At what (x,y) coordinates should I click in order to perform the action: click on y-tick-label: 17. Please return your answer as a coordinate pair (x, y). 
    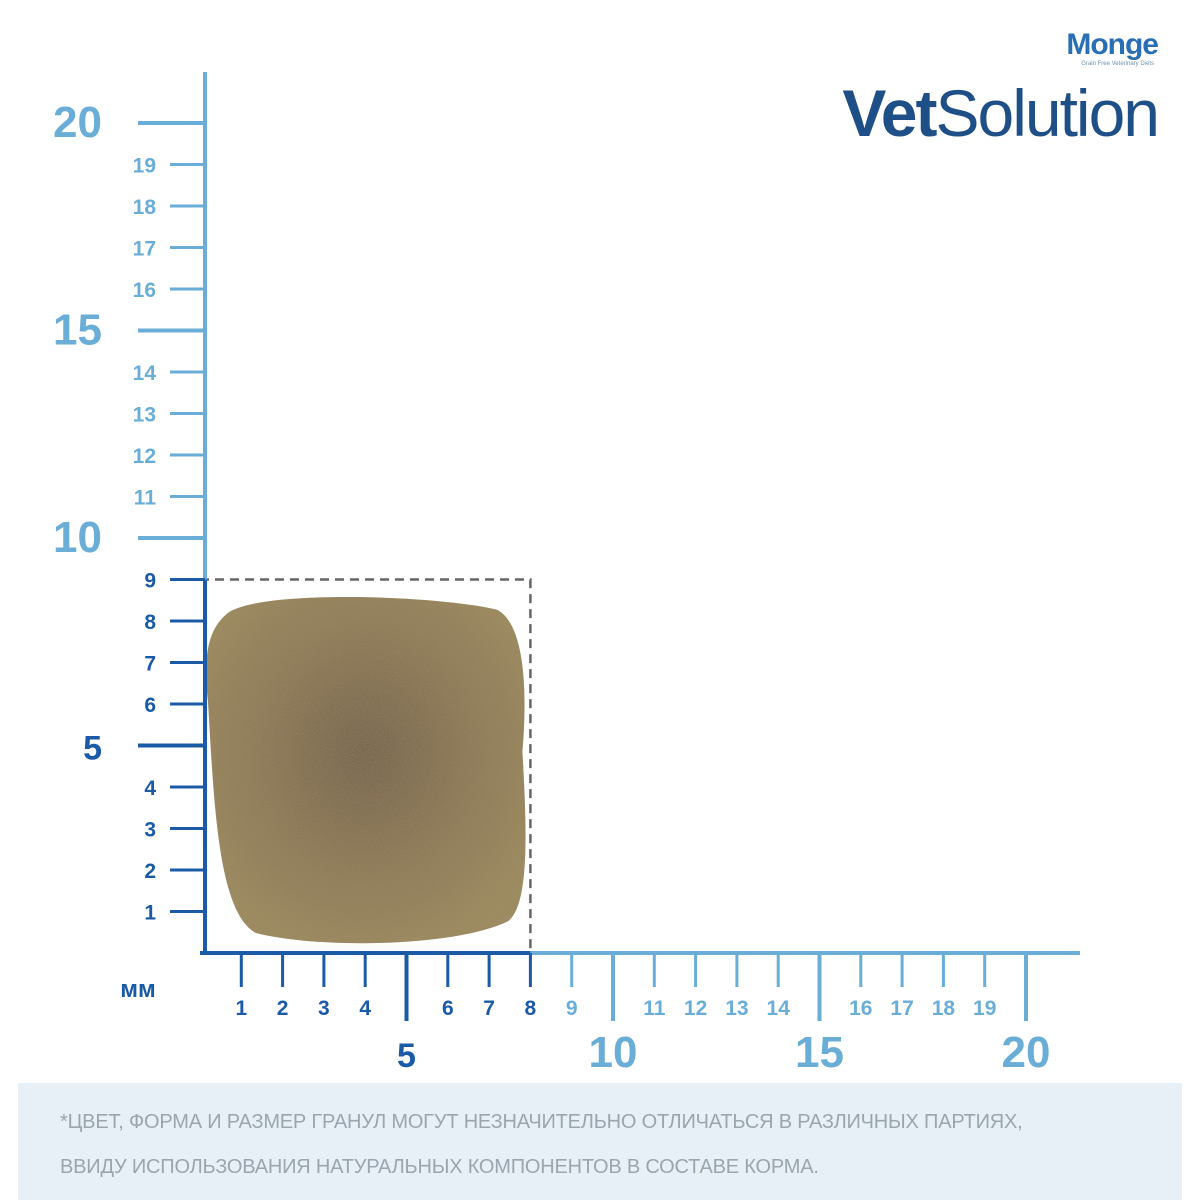
    Looking at the image, I should click on (144, 249).